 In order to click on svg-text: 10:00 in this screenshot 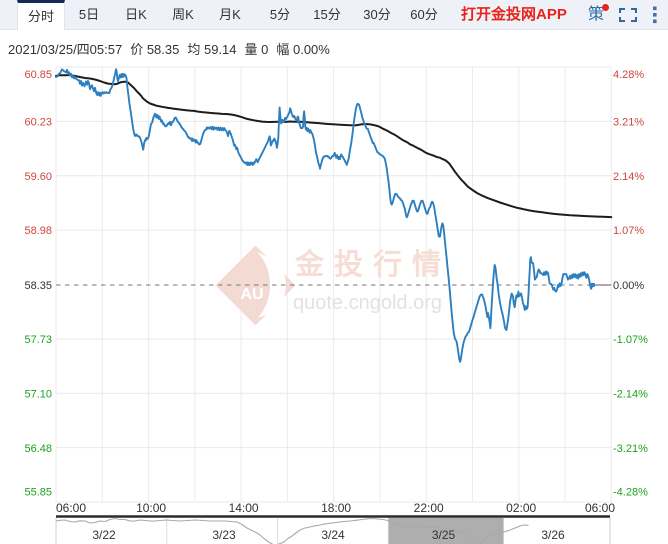, I will do `click(151, 508)`.